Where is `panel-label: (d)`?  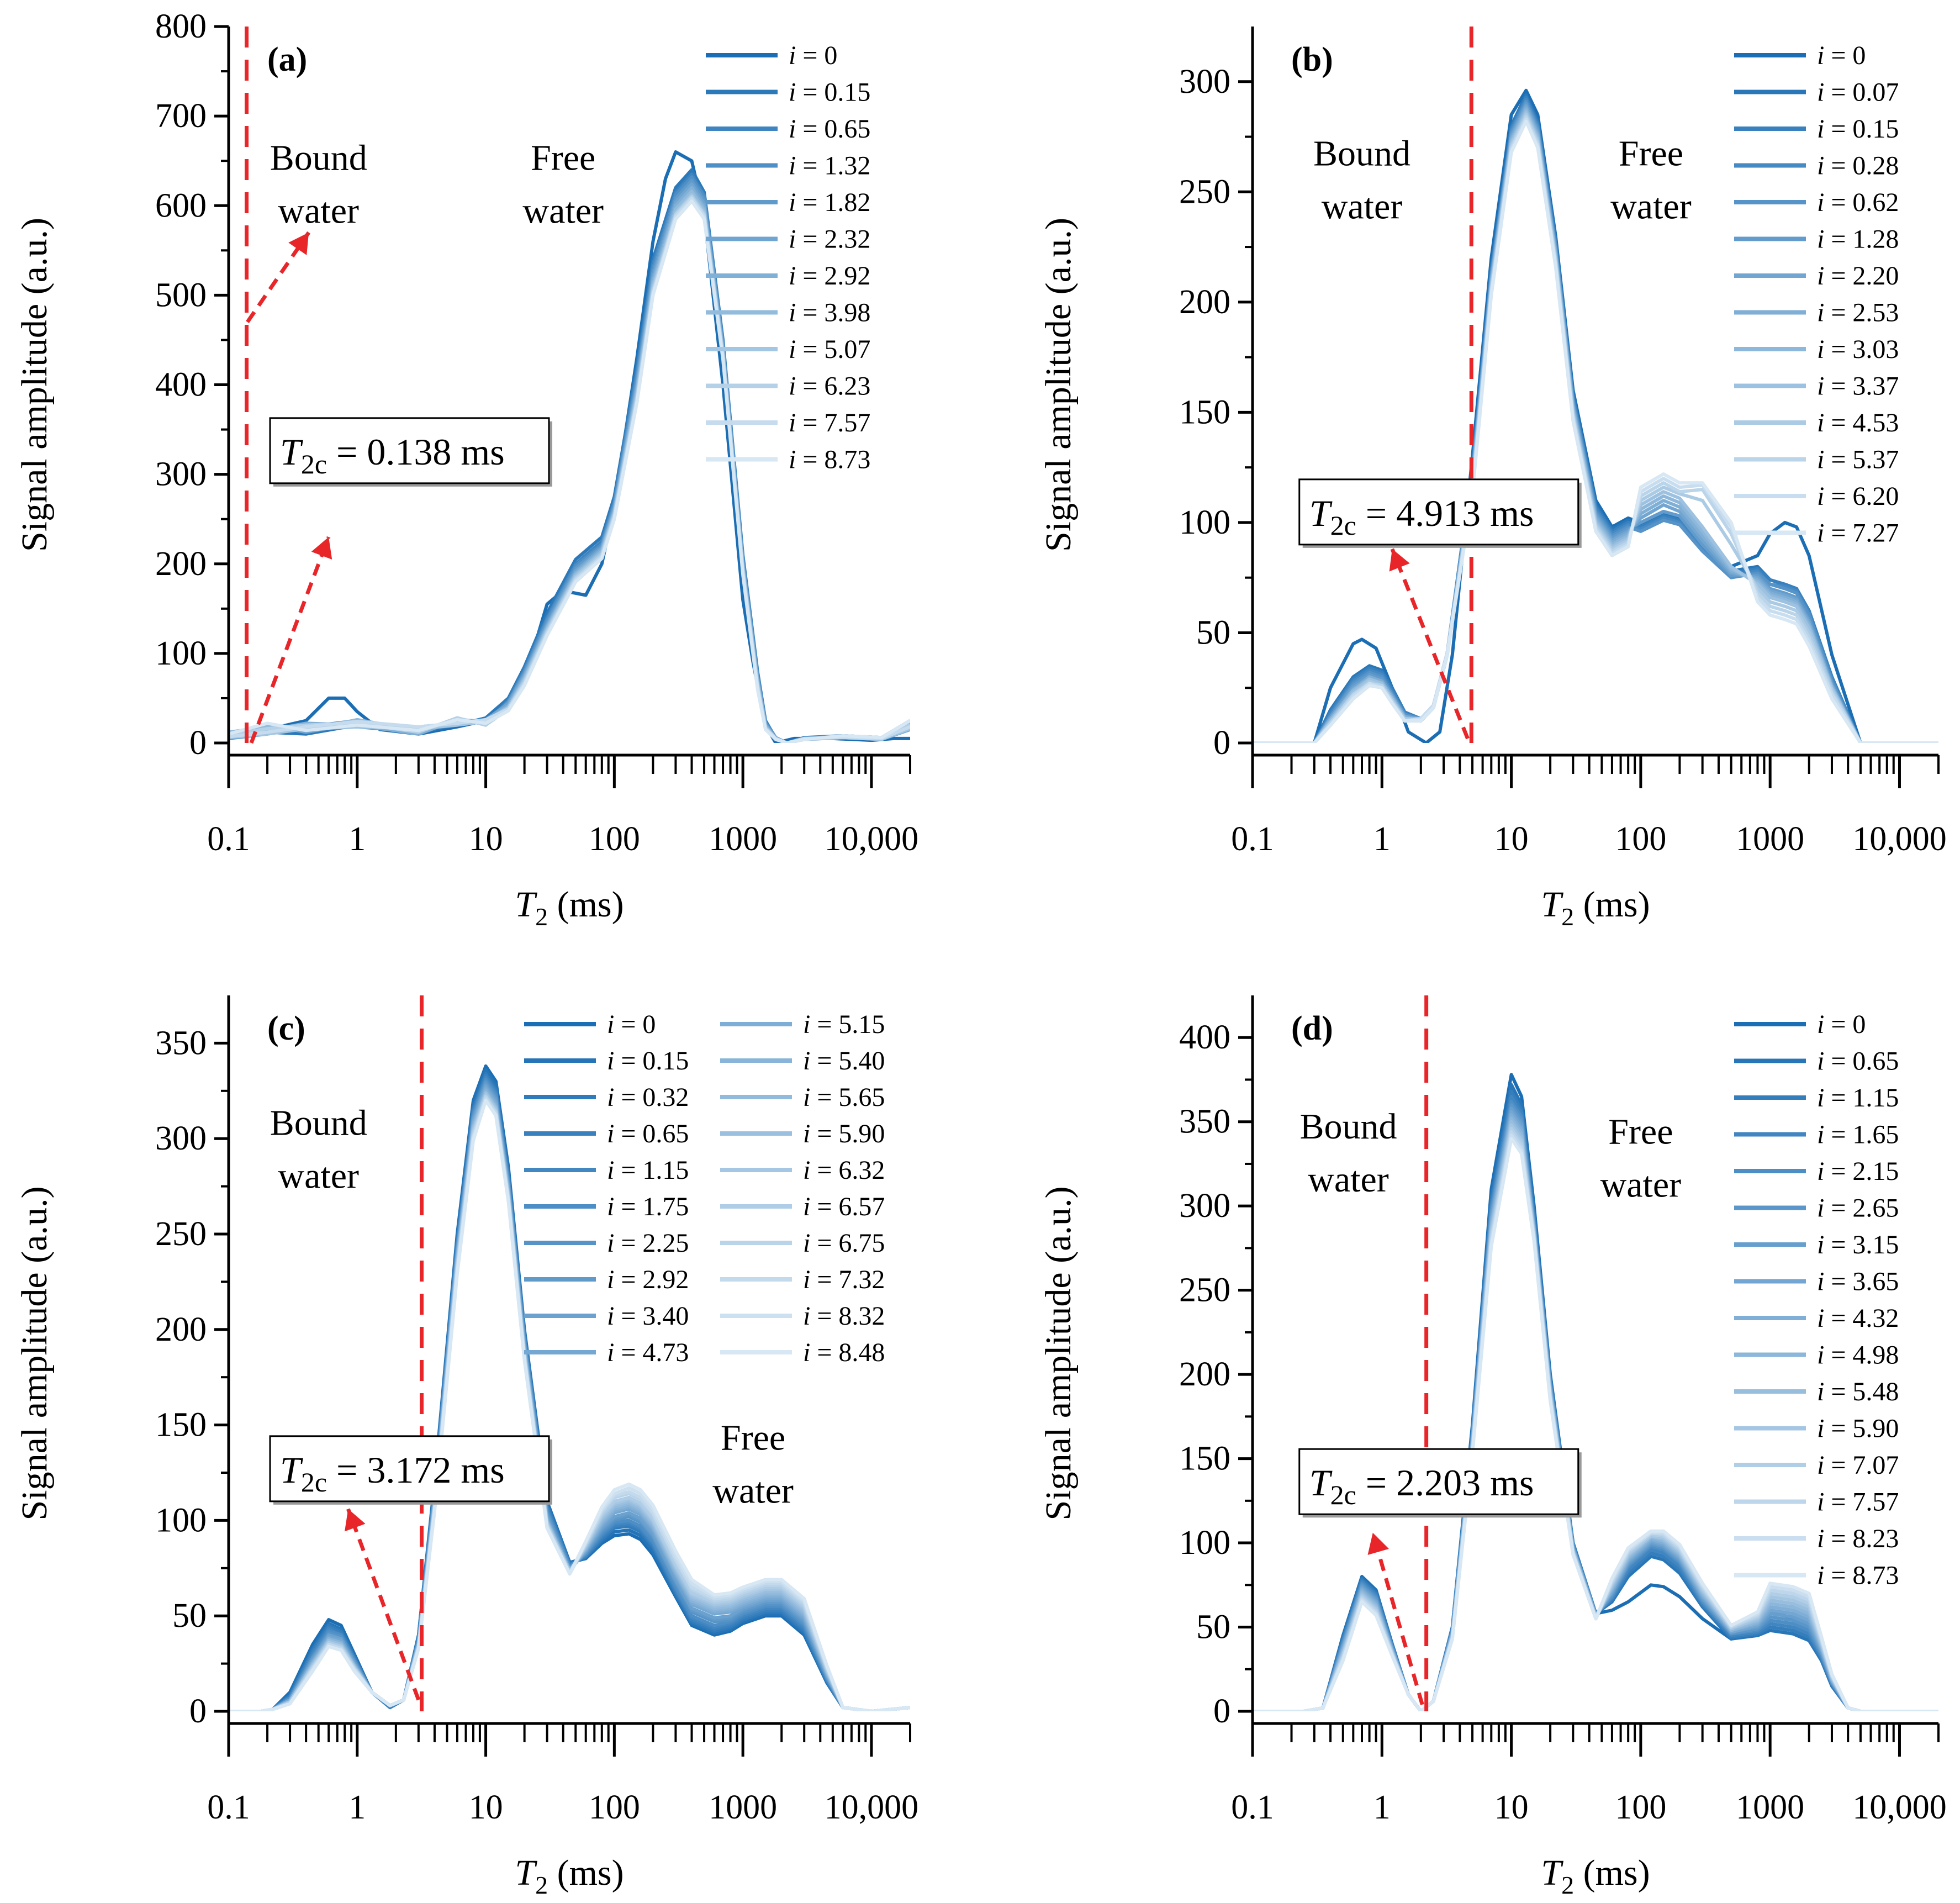
panel-label: (d) is located at coordinates (1312, 1028).